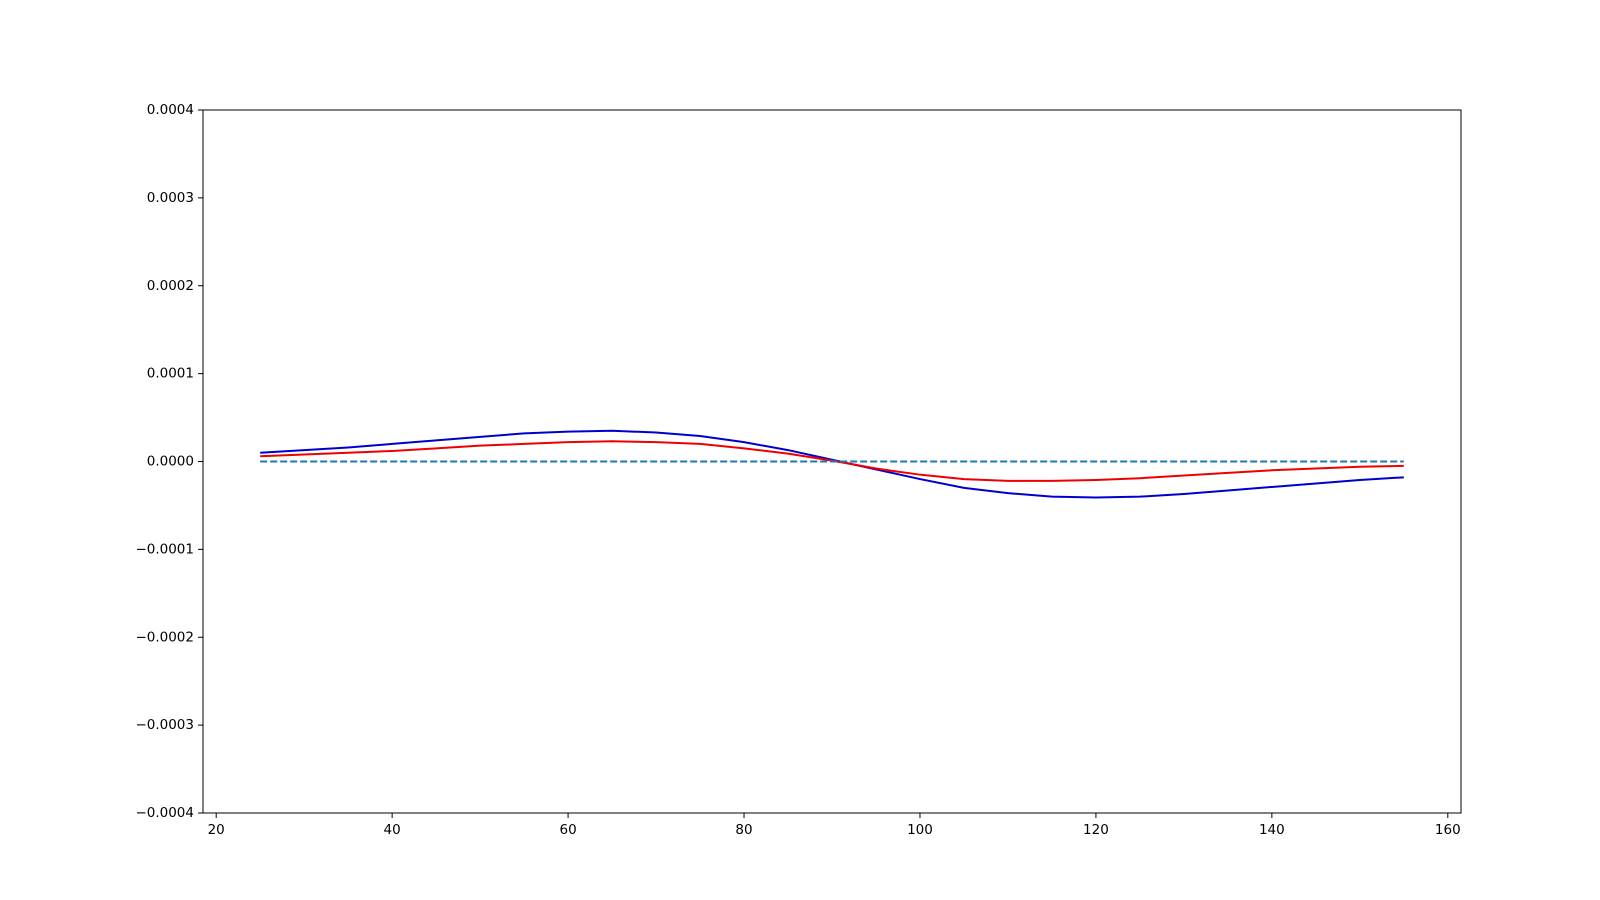  What do you see at coordinates (1448, 830) in the screenshot?
I see `x-tick-label: 160` at bounding box center [1448, 830].